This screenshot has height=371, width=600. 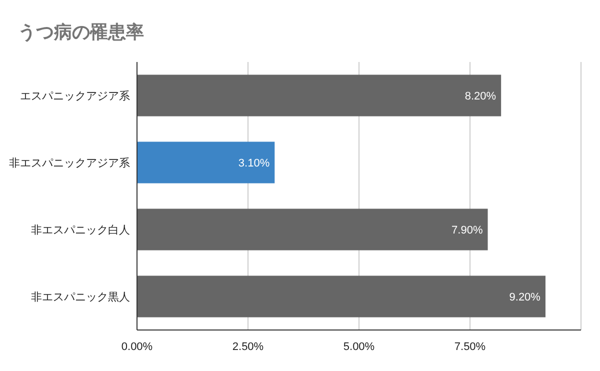 I want to click on y-tick-label: 非エスパニックアジア系, so click(x=69, y=163).